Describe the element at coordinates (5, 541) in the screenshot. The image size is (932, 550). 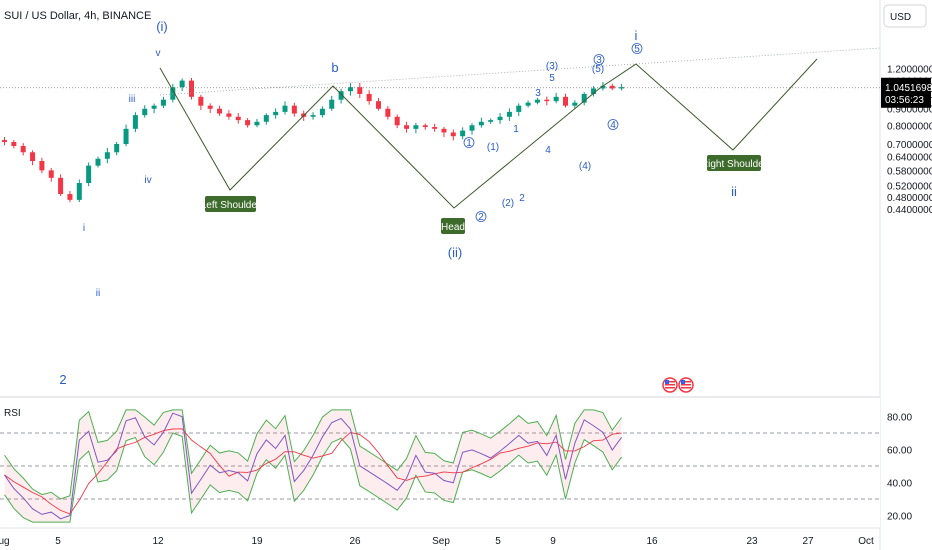
I see `time-tick: ug` at that location.